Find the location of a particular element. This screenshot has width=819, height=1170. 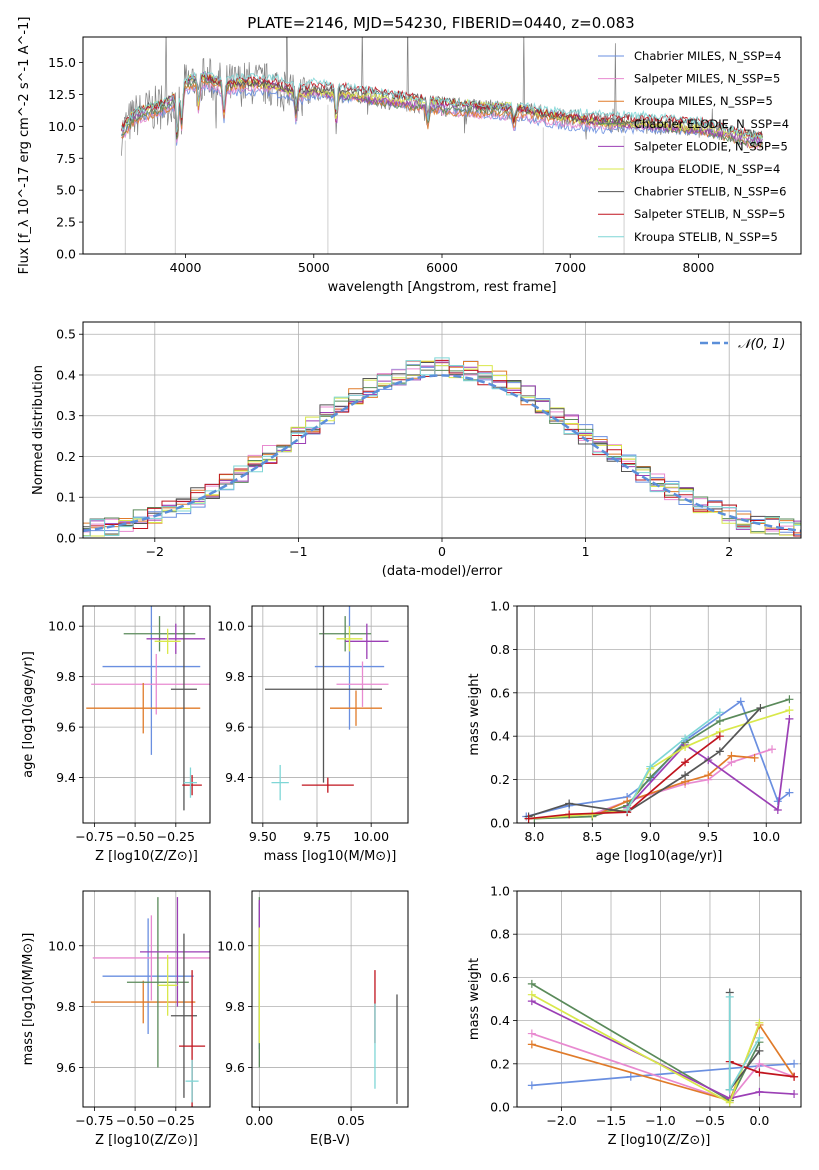

y-tick-label: 0.5 is located at coordinates (66, 334).